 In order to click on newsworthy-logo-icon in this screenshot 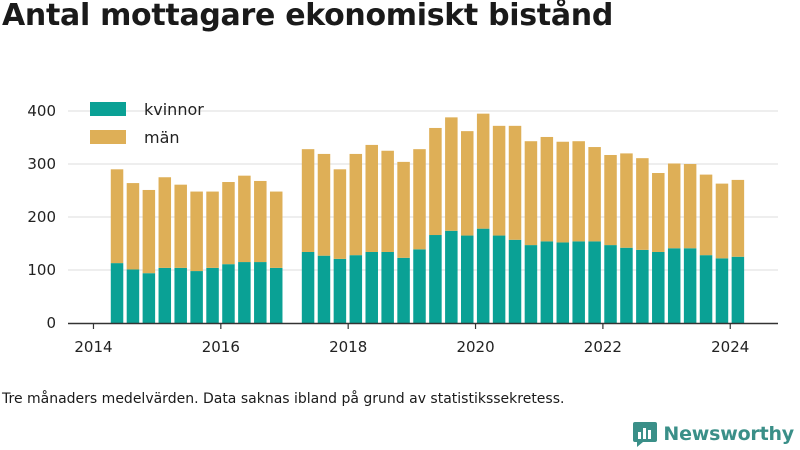, I will do `click(645, 434)`.